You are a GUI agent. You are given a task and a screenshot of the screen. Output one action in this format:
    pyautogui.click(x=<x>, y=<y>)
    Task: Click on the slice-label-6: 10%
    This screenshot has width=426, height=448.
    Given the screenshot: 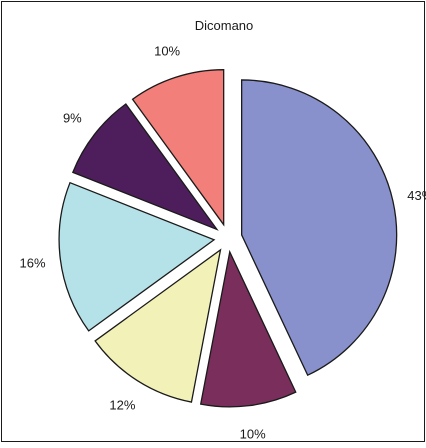 What is the action you would take?
    pyautogui.click(x=167, y=51)
    